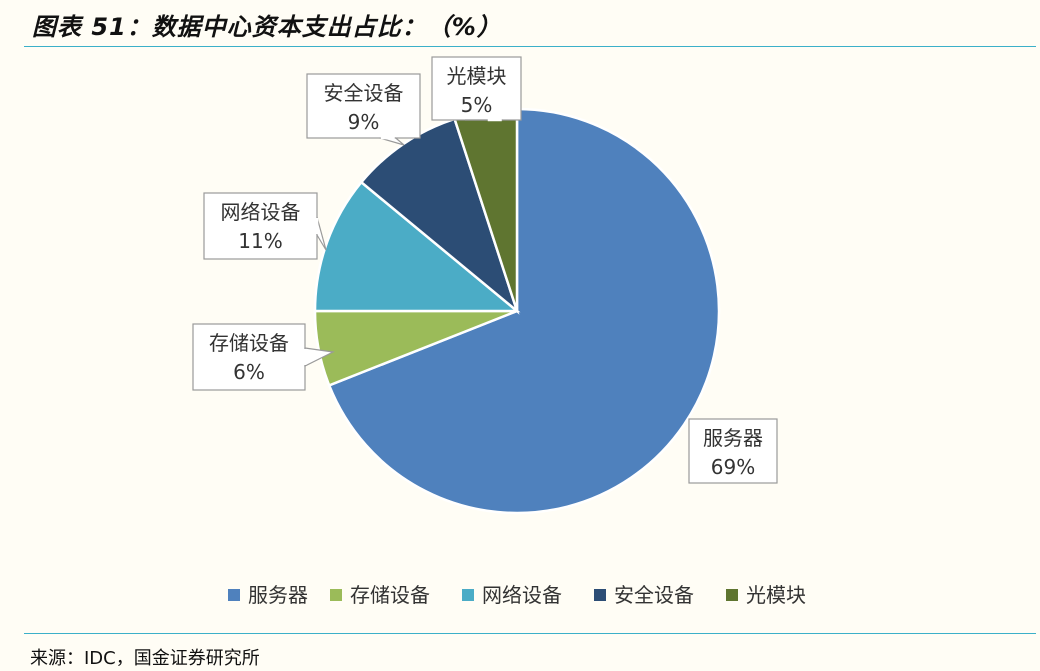  I want to click on slice-callout: 存储设备 6%, so click(263, 357).